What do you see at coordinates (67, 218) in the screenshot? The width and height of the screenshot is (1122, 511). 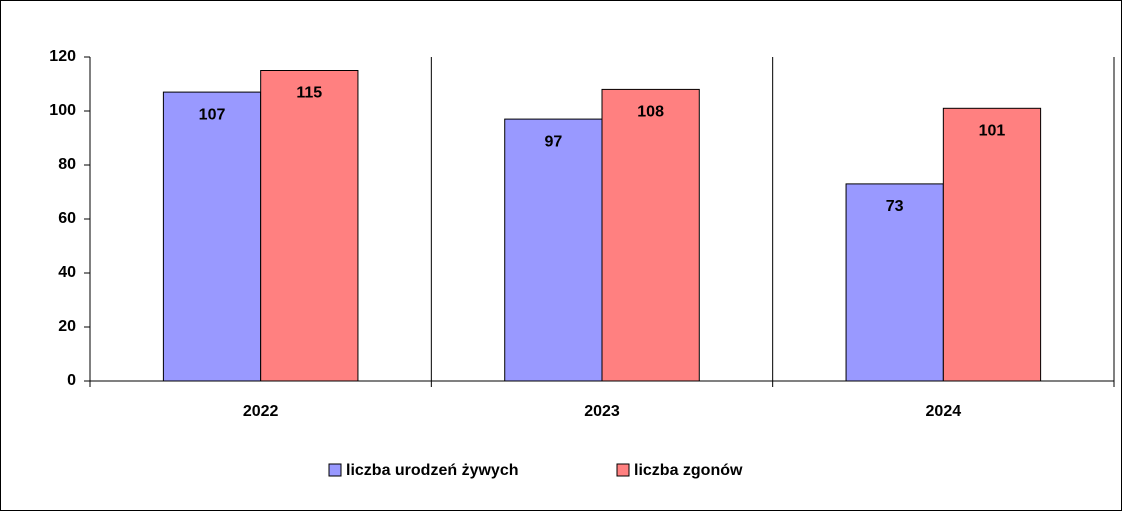 I see `y-tick-label: 60` at bounding box center [67, 218].